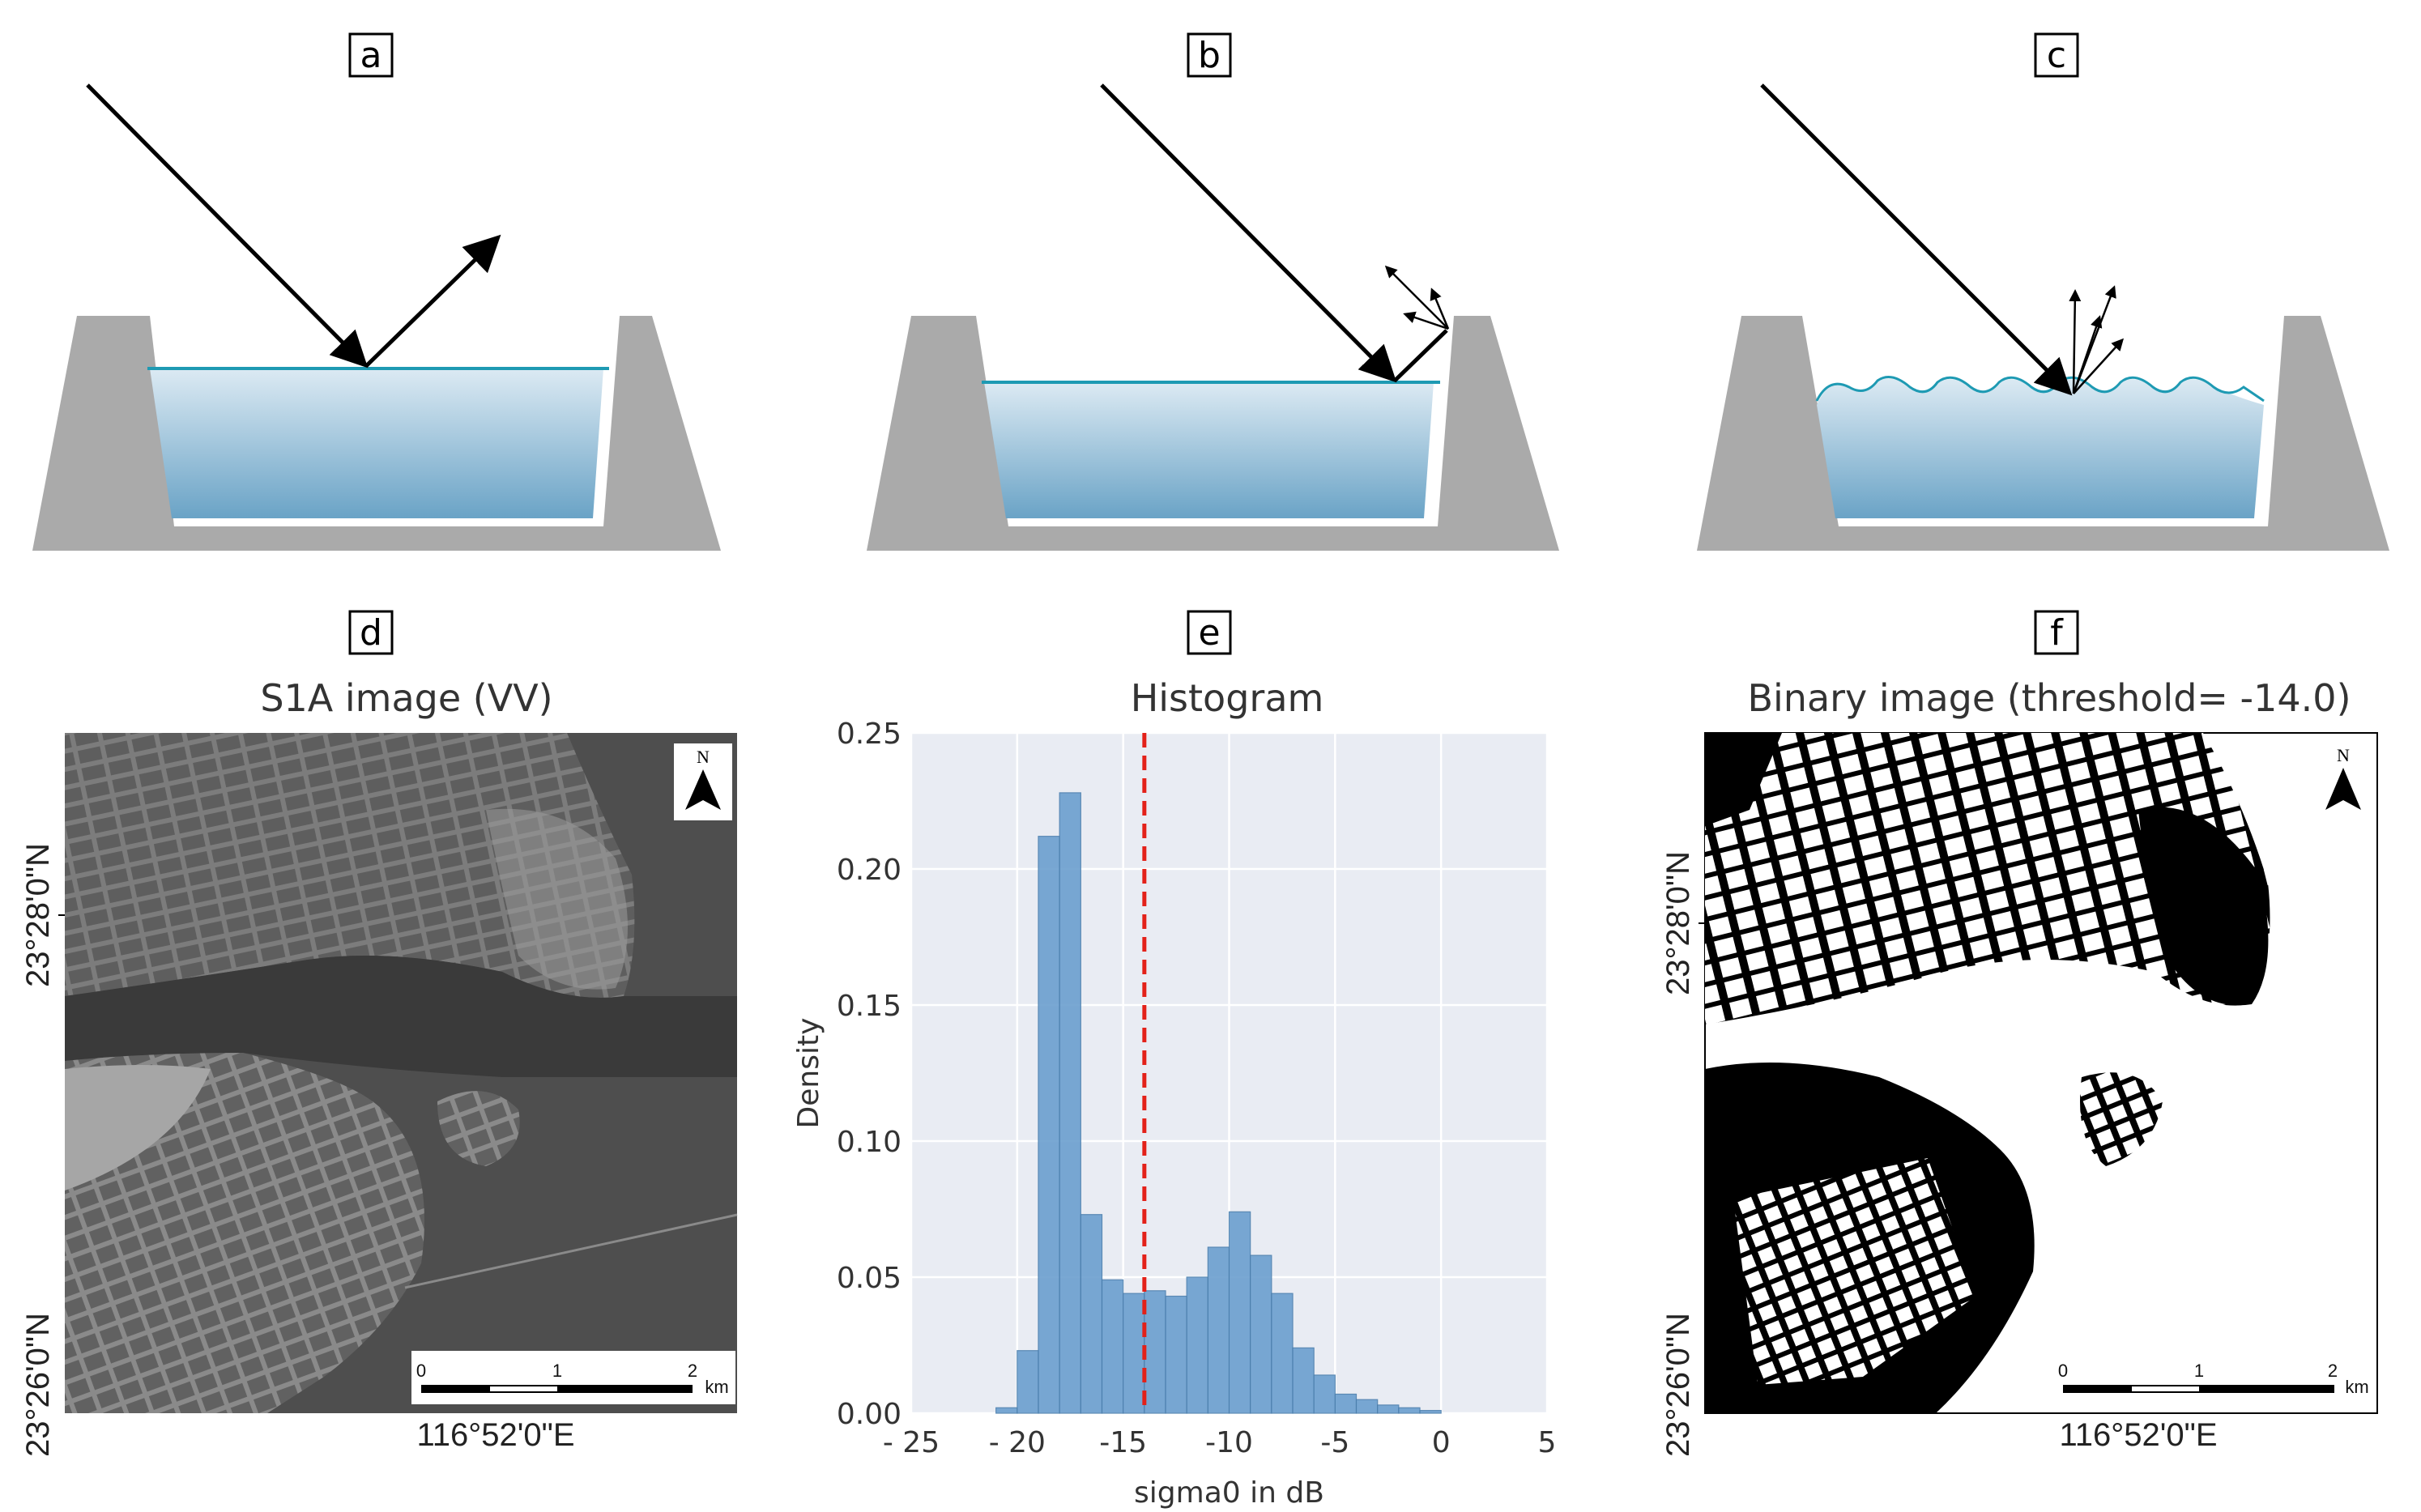 The height and width of the screenshot is (1512, 2421). What do you see at coordinates (703, 757) in the screenshot?
I see `sar-north-label: N` at bounding box center [703, 757].